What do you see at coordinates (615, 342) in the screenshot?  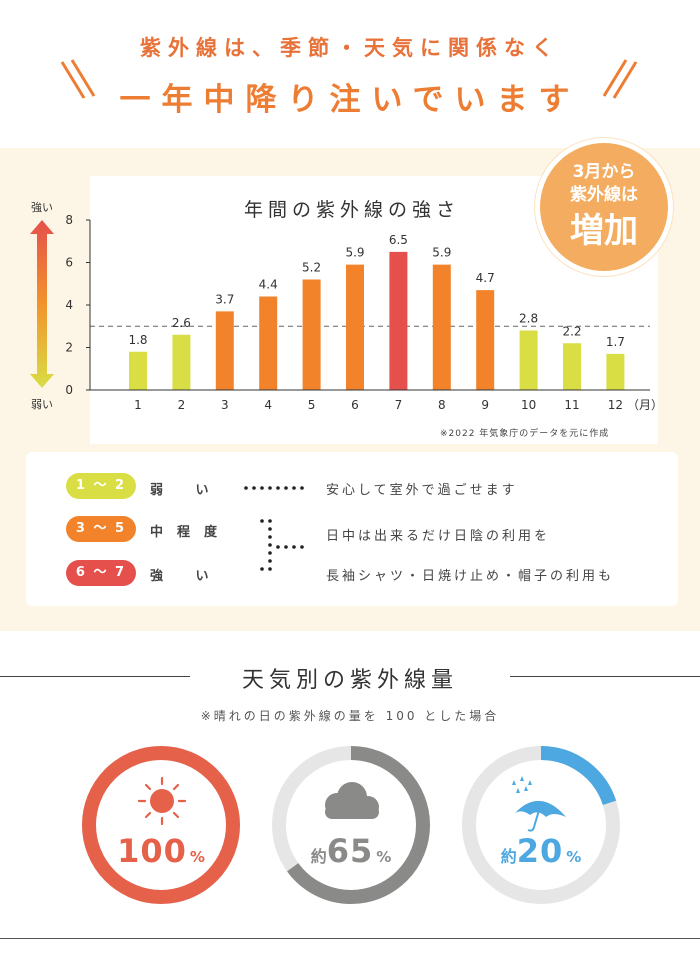 I see `bar-value-label: 1.7` at bounding box center [615, 342].